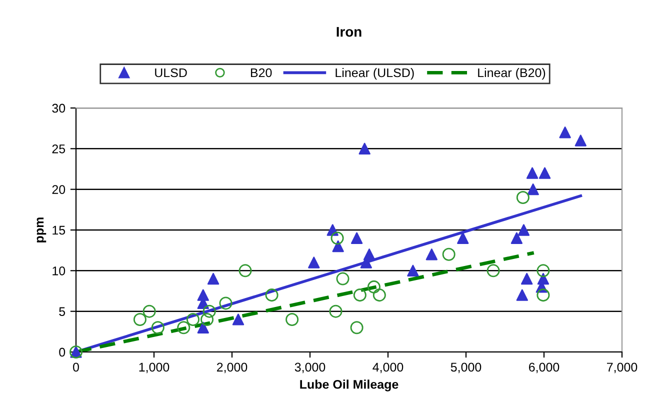 This screenshot has width=650, height=416. Describe the element at coordinates (59, 108) in the screenshot. I see `y-tick-label: 30` at that location.